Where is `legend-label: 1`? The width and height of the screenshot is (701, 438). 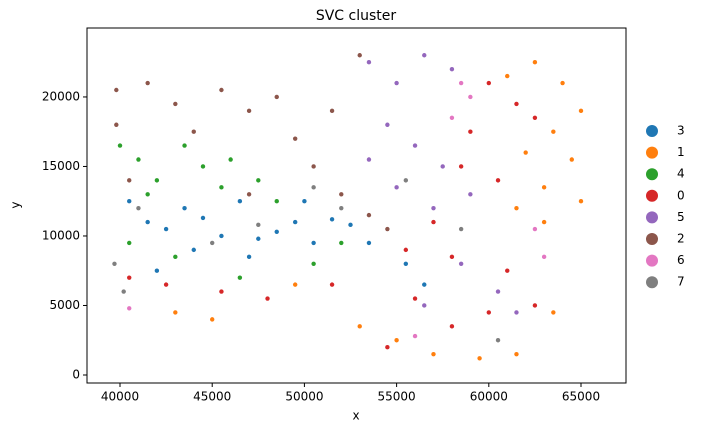 legend-label: 1 is located at coordinates (681, 152).